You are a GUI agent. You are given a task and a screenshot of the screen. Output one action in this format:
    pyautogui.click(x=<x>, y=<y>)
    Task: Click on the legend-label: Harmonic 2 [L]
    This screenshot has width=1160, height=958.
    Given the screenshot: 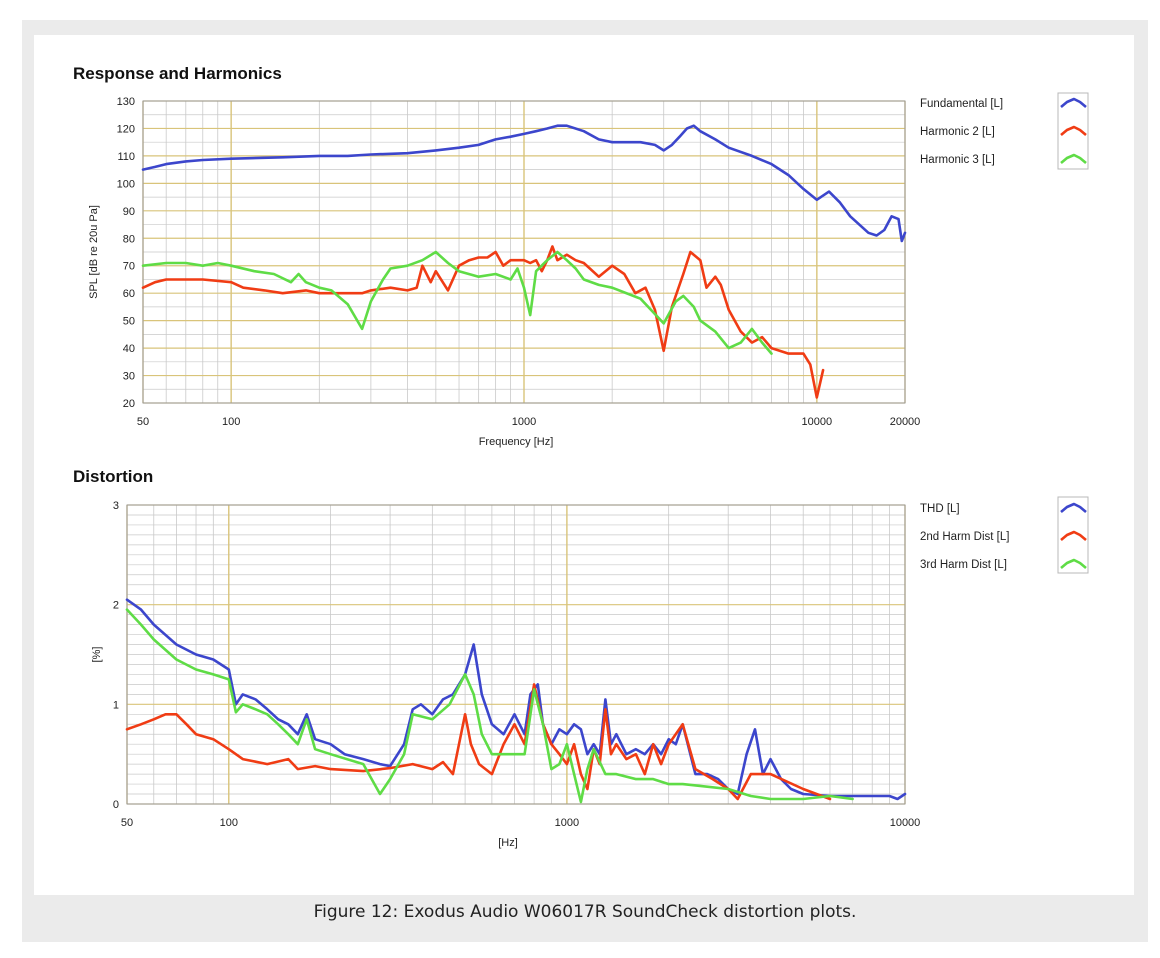 What is the action you would take?
    pyautogui.click(x=957, y=132)
    